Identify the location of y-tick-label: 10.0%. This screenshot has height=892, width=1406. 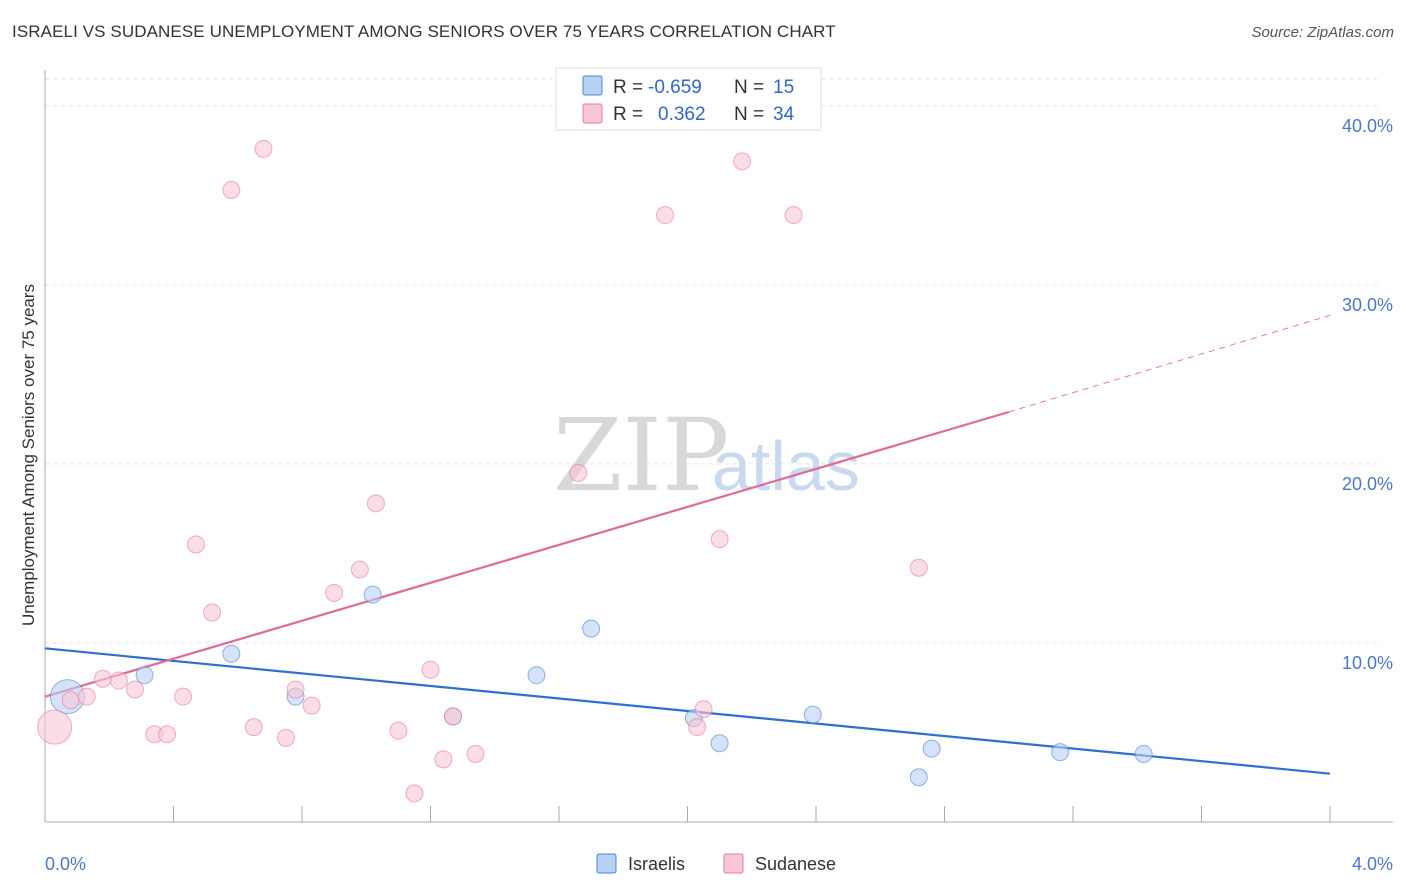
(1367, 663).